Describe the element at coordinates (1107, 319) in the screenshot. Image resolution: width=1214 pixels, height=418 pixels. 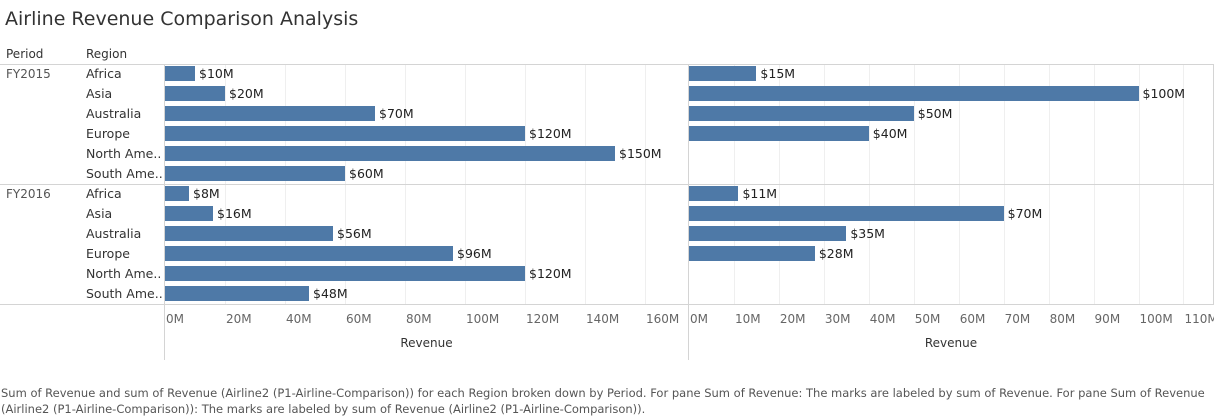
I see `x-tick-label: 90M` at that location.